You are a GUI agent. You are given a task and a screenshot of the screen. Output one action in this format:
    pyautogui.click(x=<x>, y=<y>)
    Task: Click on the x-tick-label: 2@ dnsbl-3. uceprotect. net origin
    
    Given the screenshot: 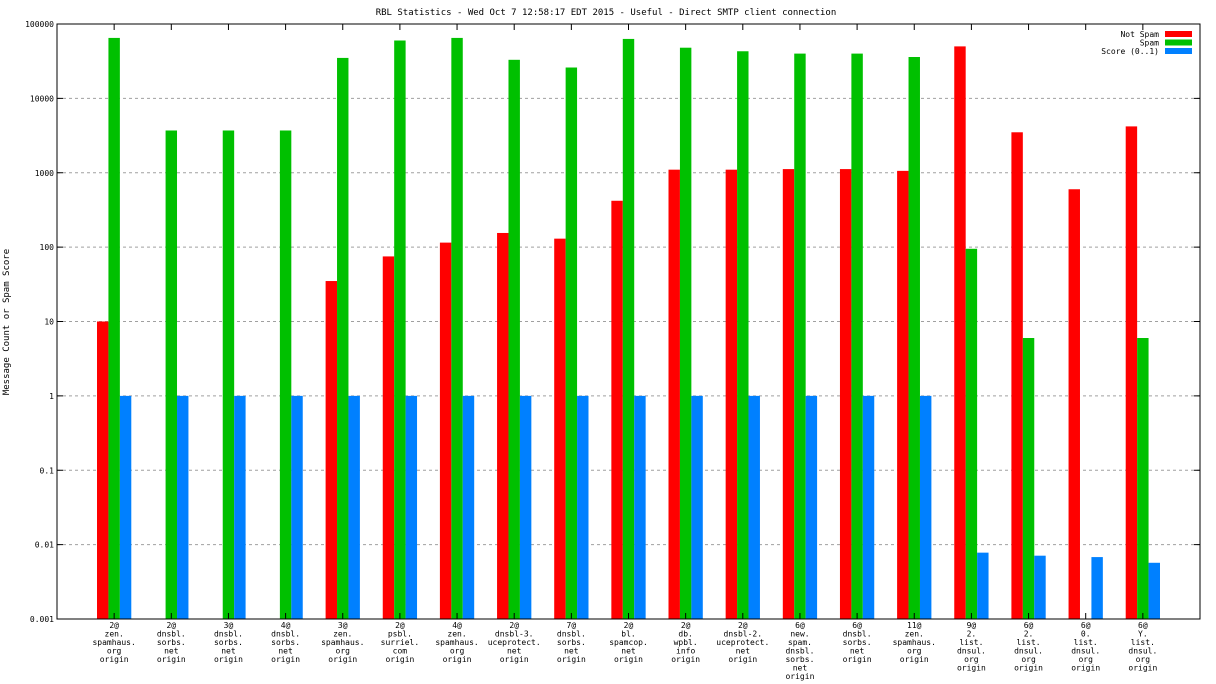 What is the action you would take?
    pyautogui.click(x=514, y=642)
    